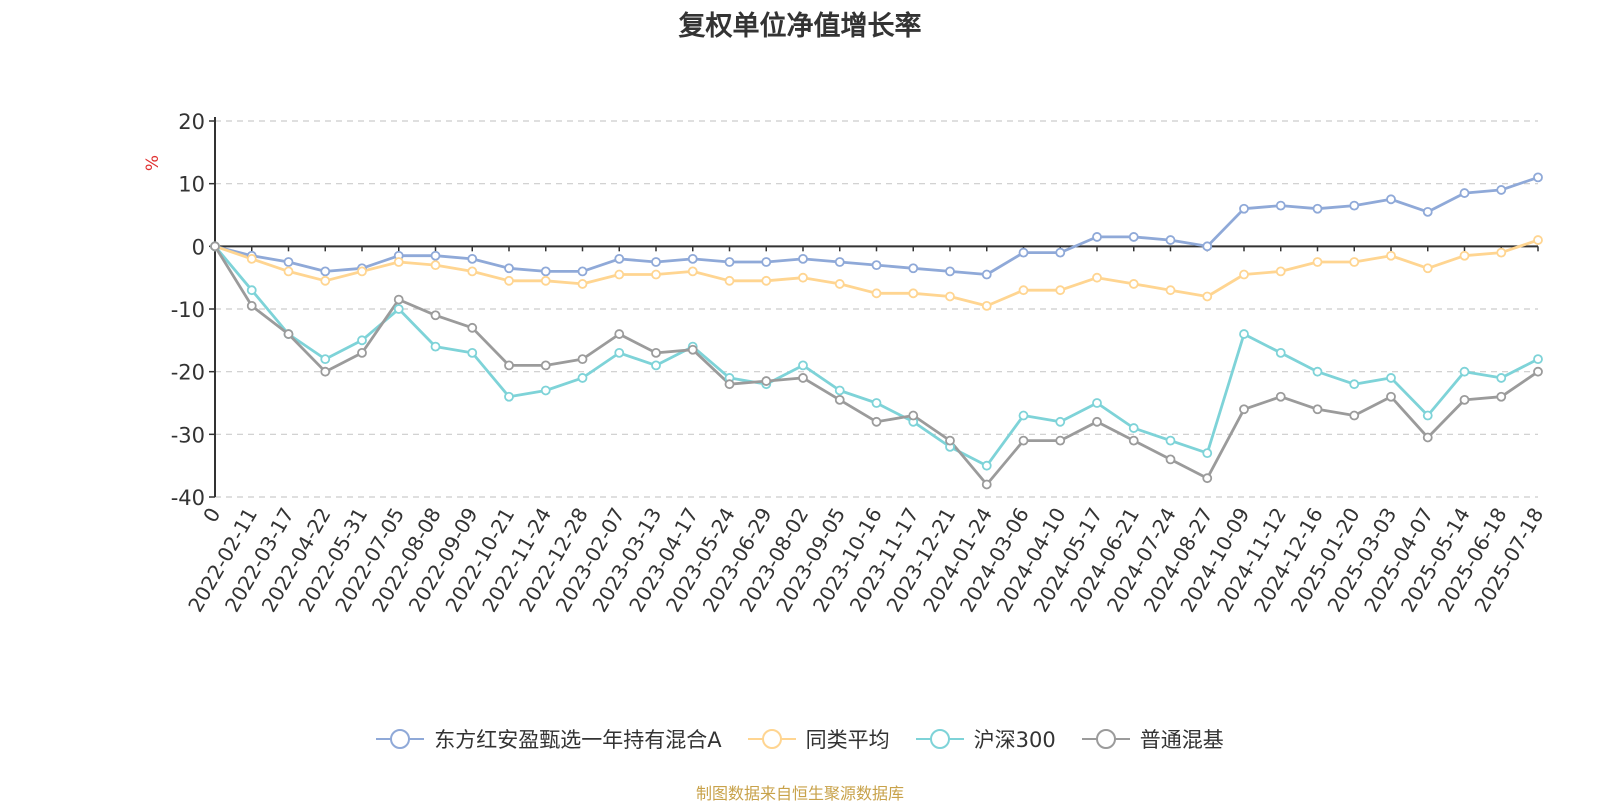  Describe the element at coordinates (1181, 740) in the screenshot. I see `legend-label: 普通混基` at that location.